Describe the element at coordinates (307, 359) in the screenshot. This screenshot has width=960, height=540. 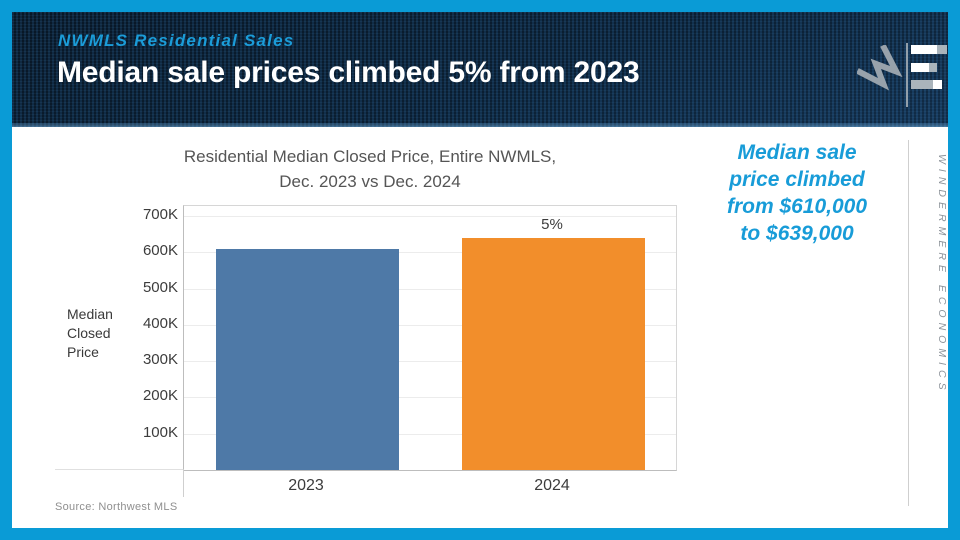
I see `bar-2023` at that location.